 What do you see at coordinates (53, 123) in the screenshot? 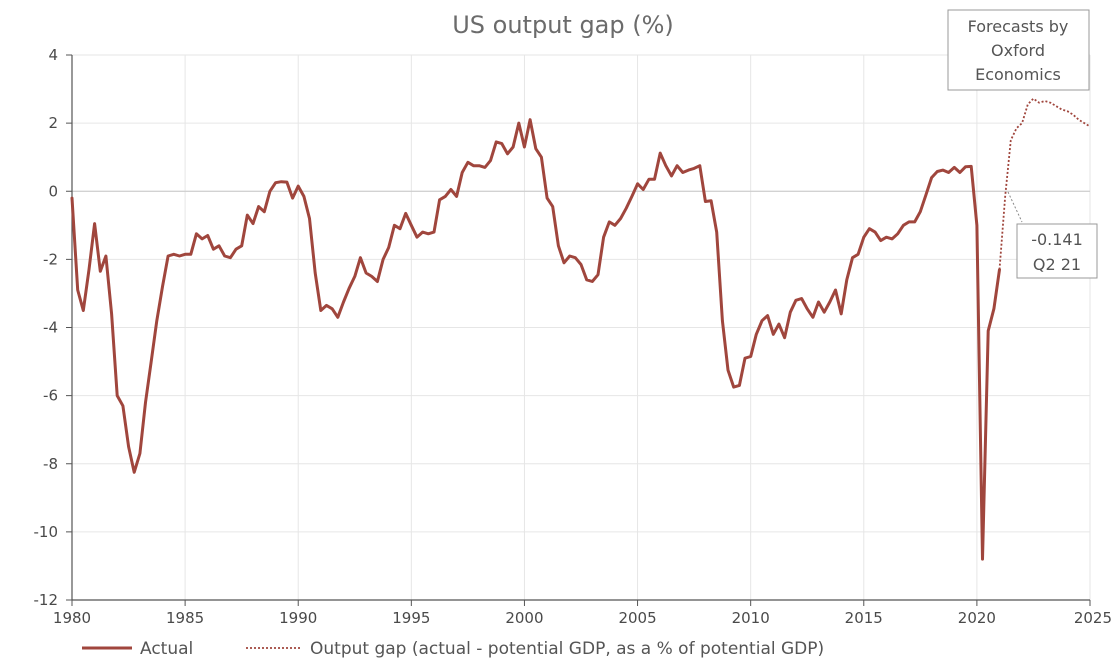
I see `y-tick-label: 2` at bounding box center [53, 123].